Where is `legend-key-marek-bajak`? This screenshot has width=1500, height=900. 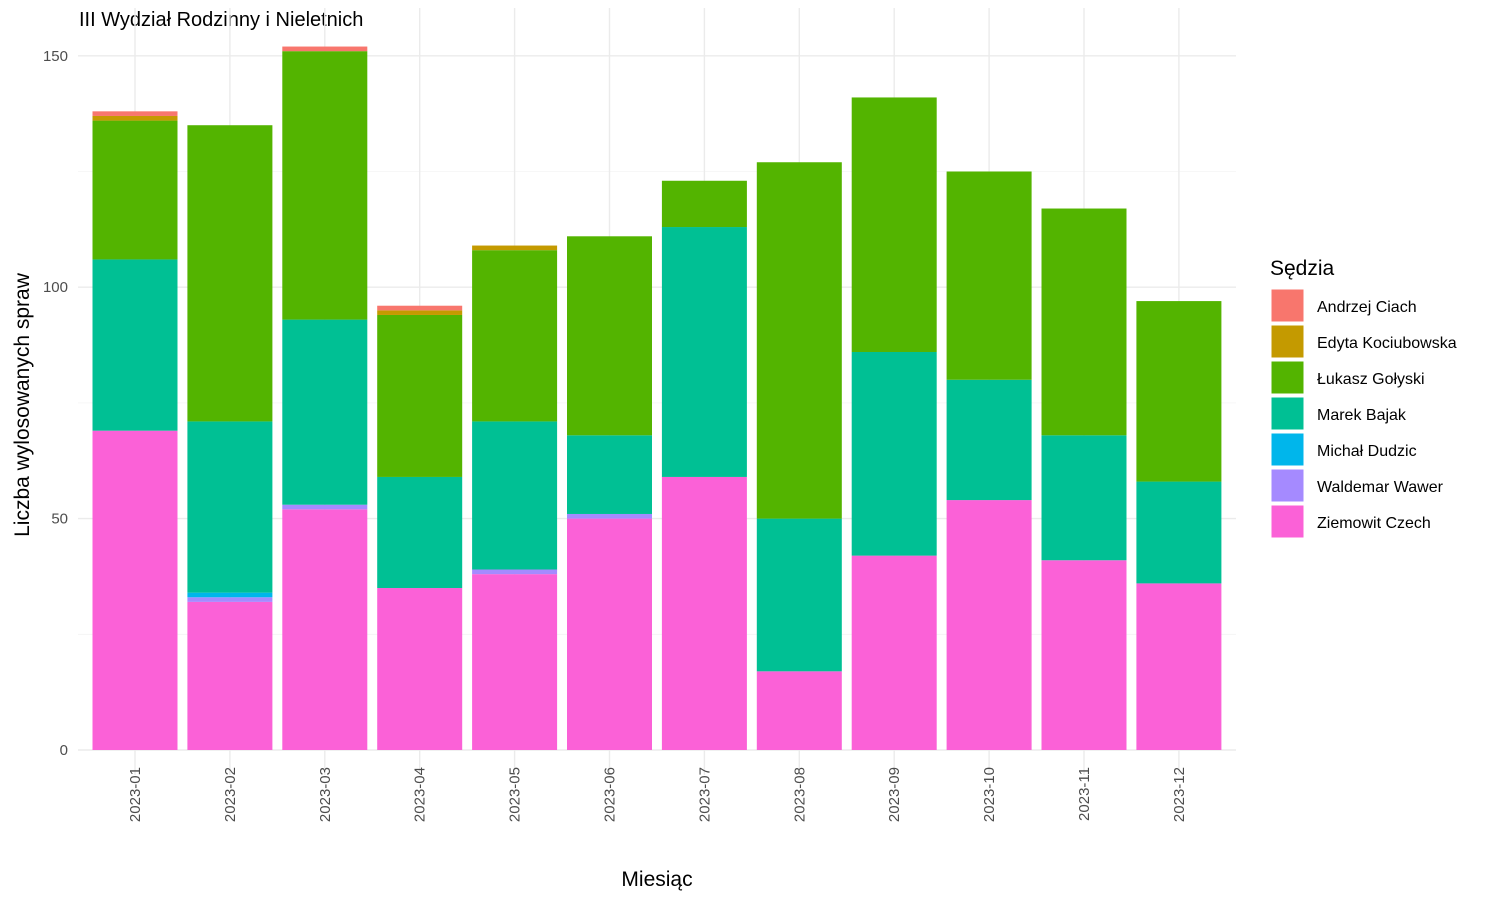 legend-key-marek-bajak is located at coordinates (1287, 413).